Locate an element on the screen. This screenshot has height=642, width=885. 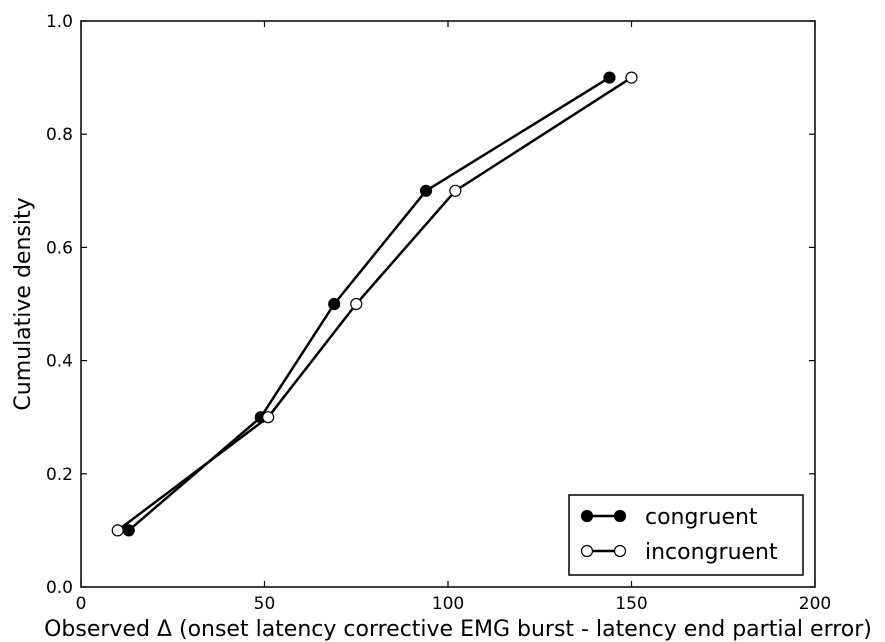
legend-box is located at coordinates (686, 535).